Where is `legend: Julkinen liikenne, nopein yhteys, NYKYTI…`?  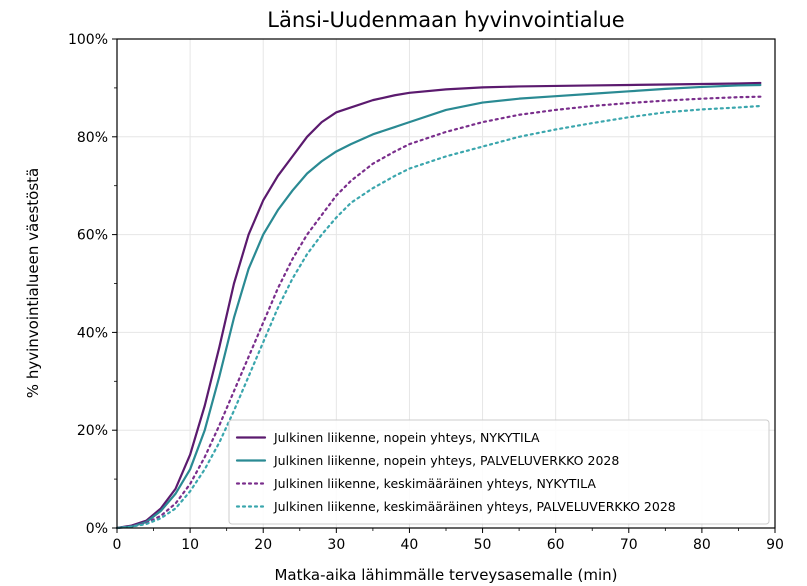
legend: Julkinen liikenne, nopein yhteys, NYKYTI… is located at coordinates (499, 472).